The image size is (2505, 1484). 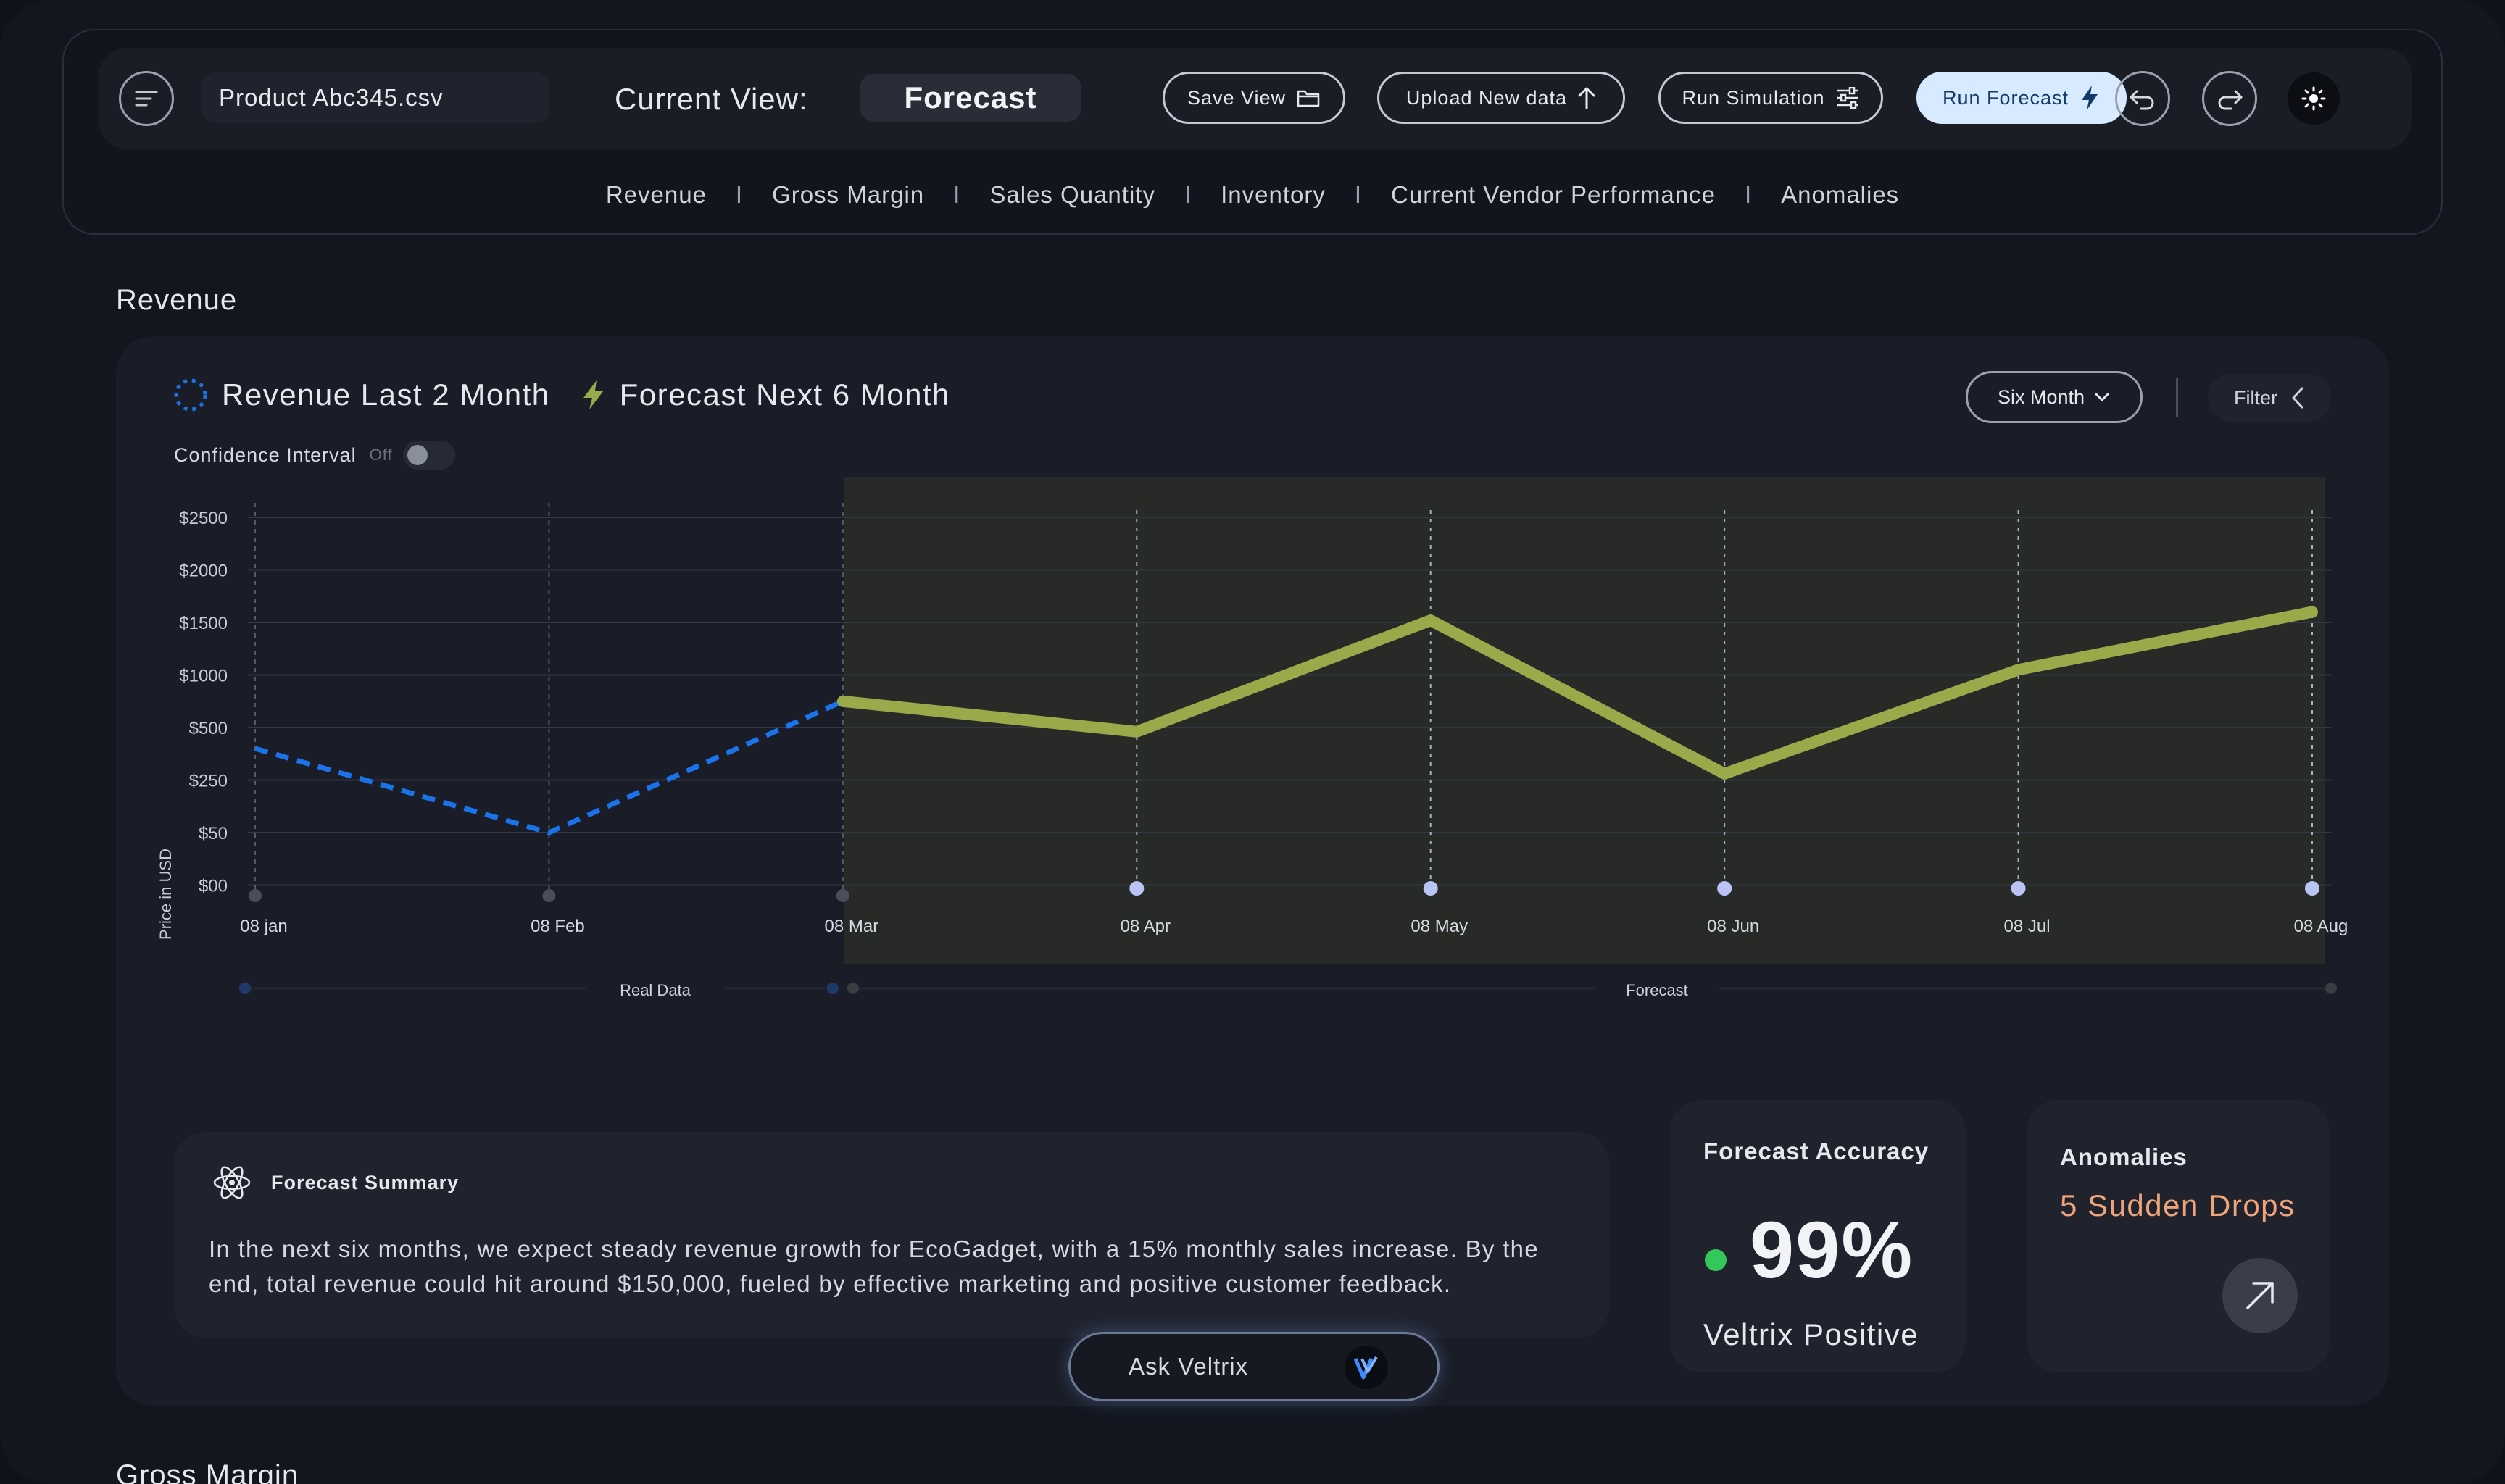 What do you see at coordinates (2321, 927) in the screenshot?
I see `x-tick-label: 08 Aug` at bounding box center [2321, 927].